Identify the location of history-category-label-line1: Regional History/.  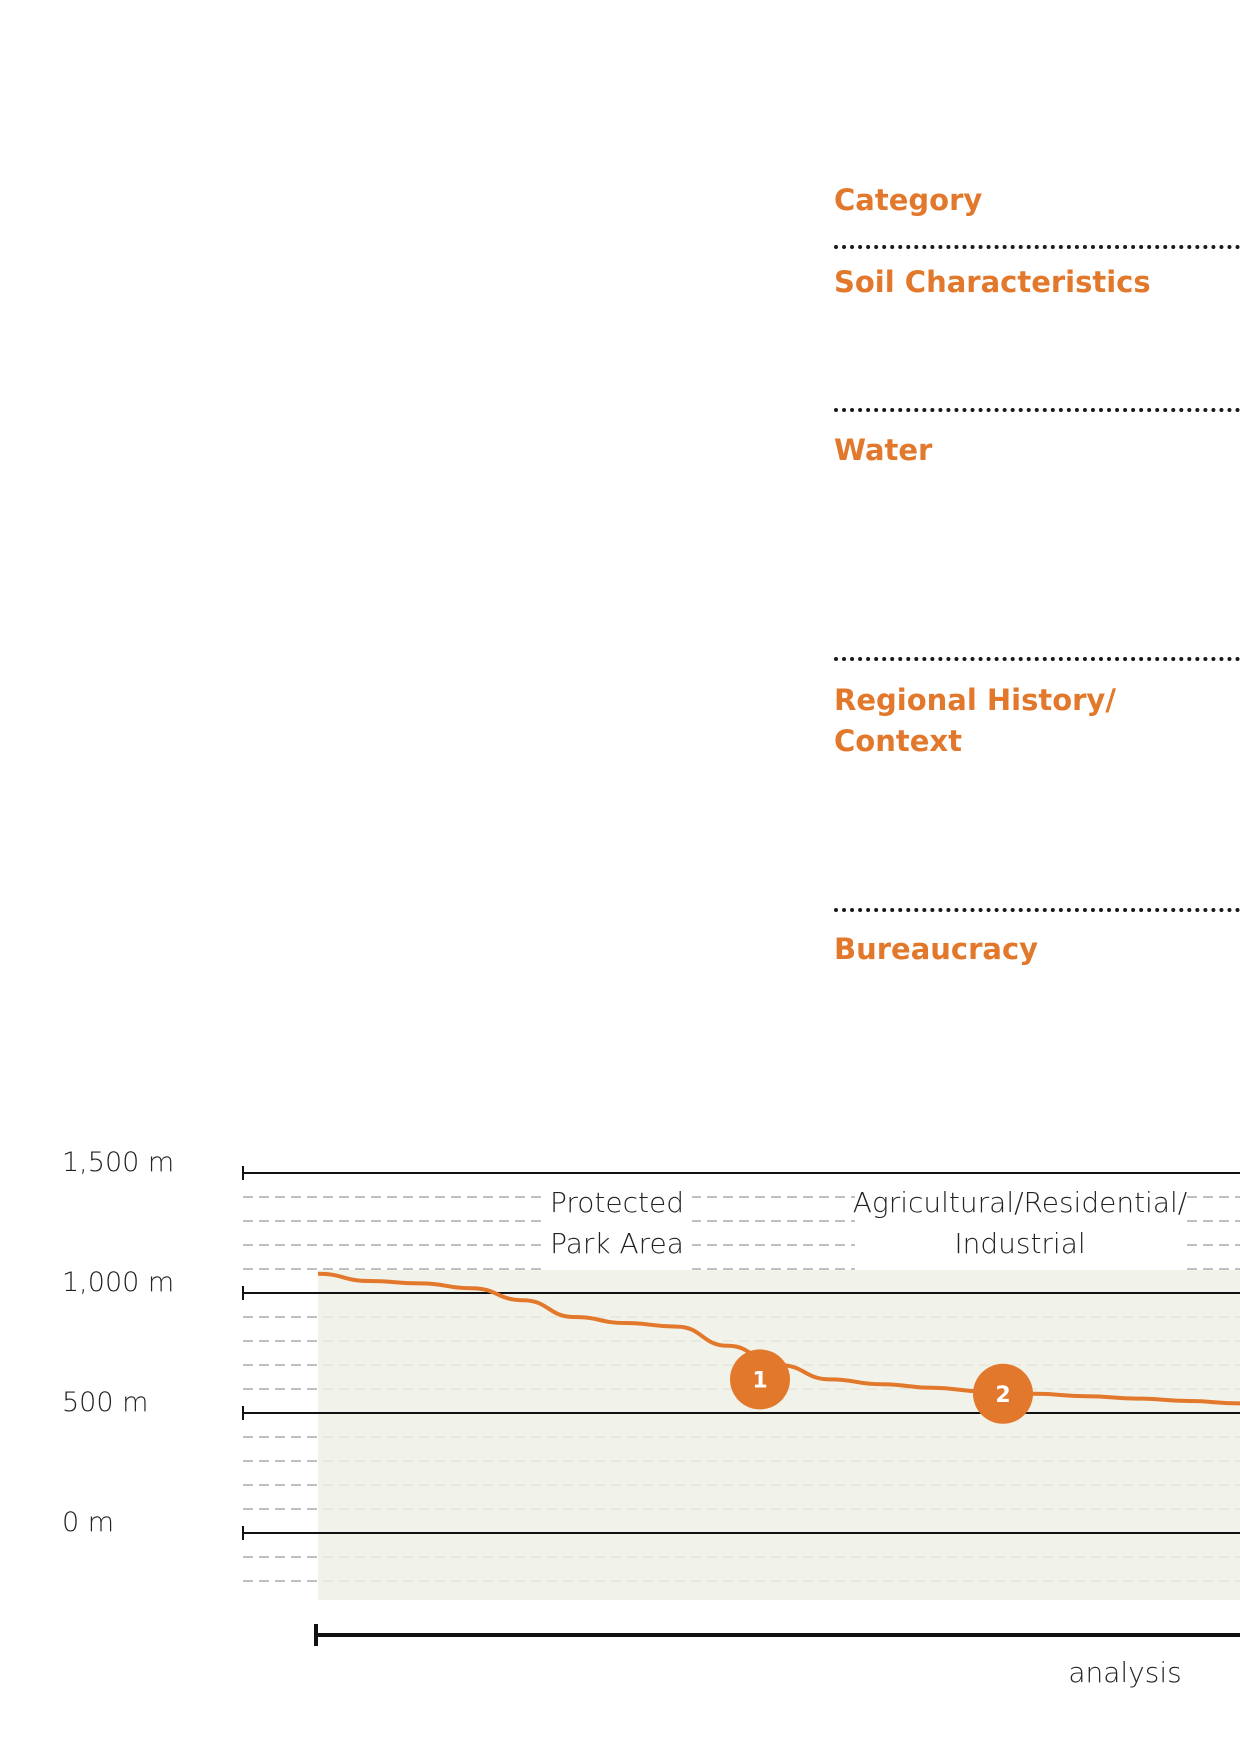
(975, 700).